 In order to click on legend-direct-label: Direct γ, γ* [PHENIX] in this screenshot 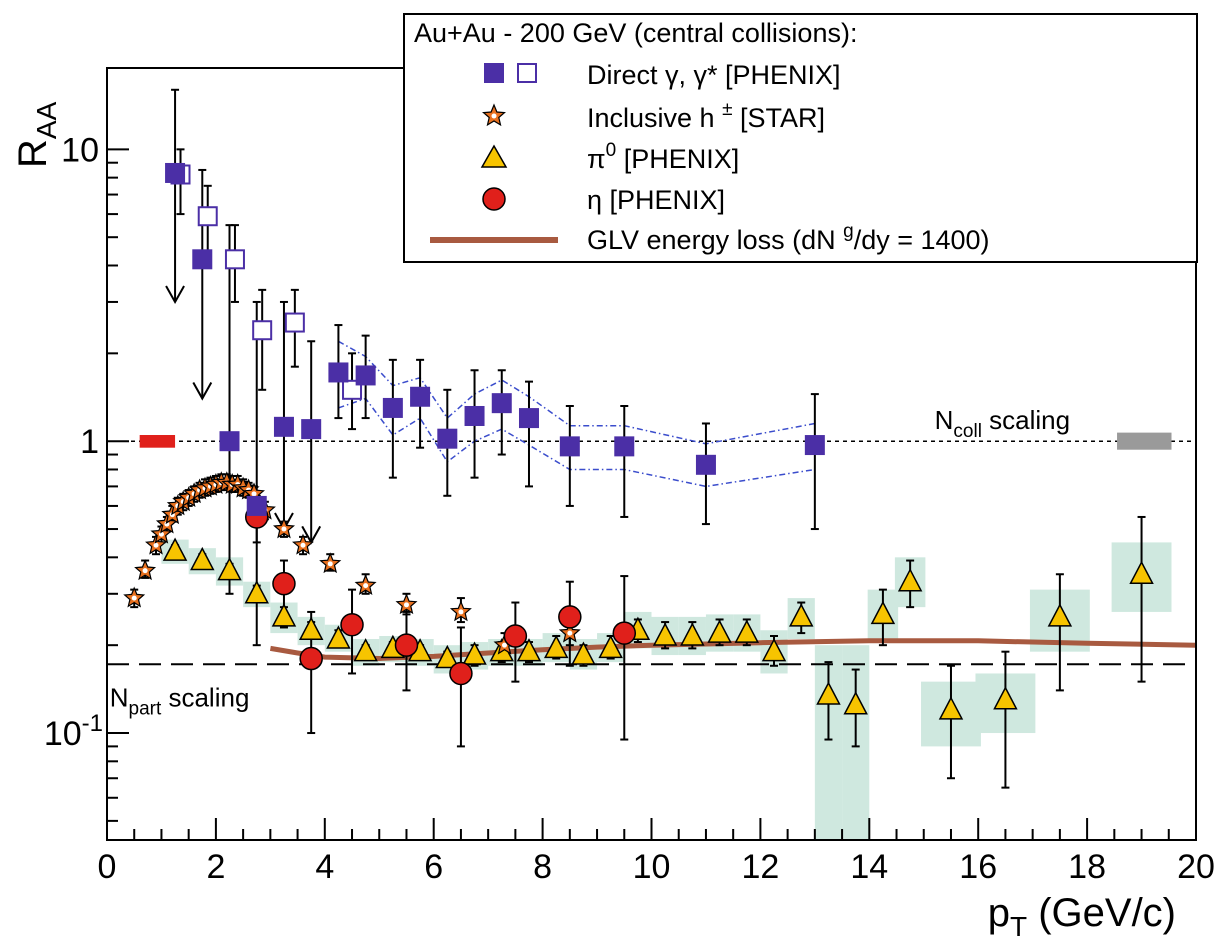, I will do `click(714, 75)`.